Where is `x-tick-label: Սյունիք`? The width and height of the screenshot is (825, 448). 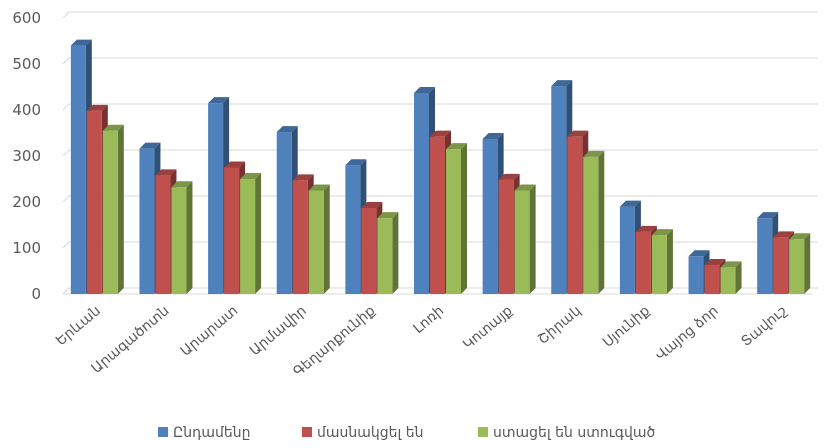 x-tick-label: Սյունիք is located at coordinates (626, 327).